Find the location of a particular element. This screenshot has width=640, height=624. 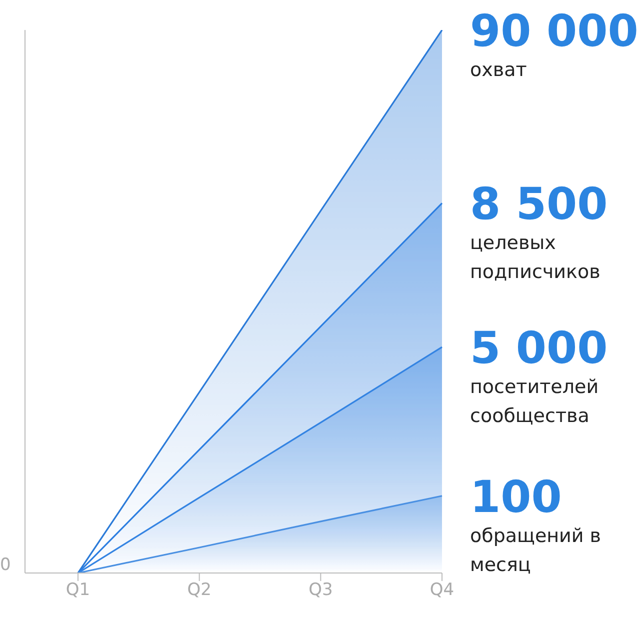

series-label: посетителей сообщества is located at coordinates (535, 402).